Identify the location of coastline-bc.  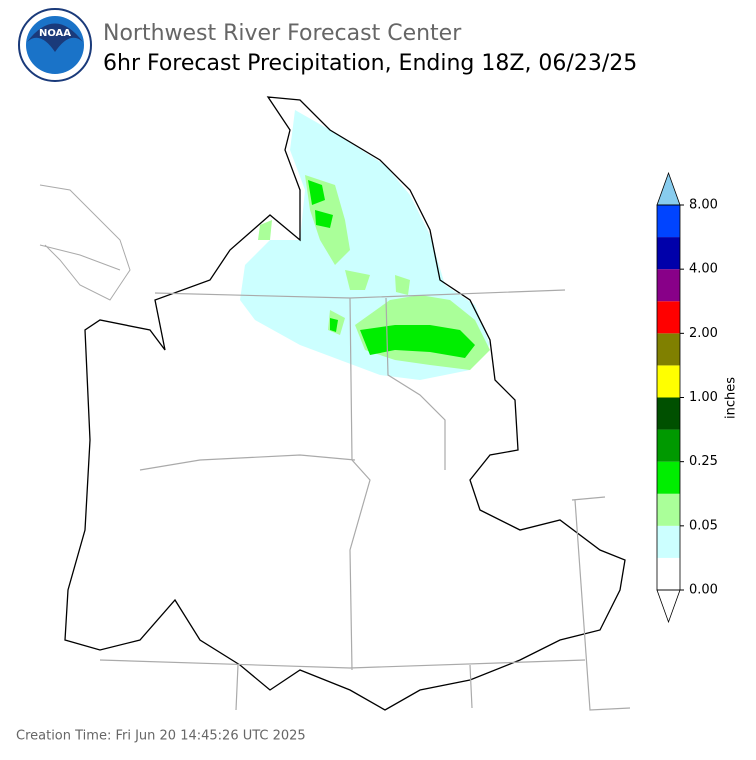
(85, 242).